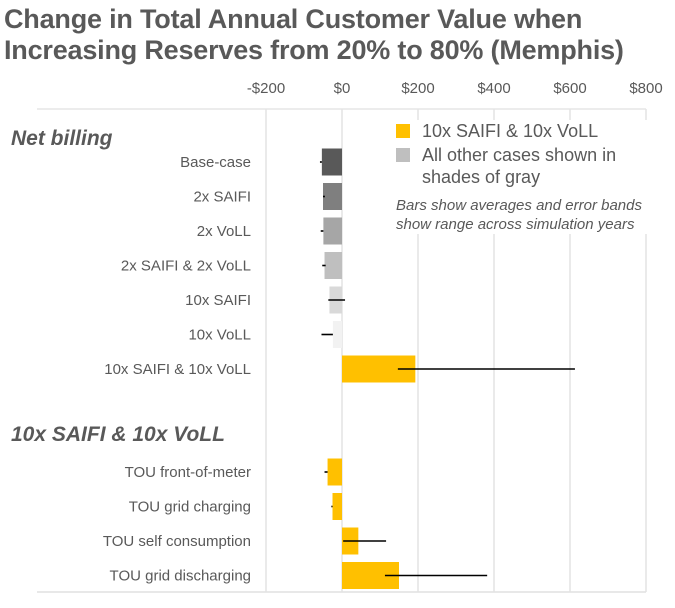 The image size is (675, 608). What do you see at coordinates (118, 434) in the screenshot?
I see `group-label: 10x SAIFI & 10x VoLL` at bounding box center [118, 434].